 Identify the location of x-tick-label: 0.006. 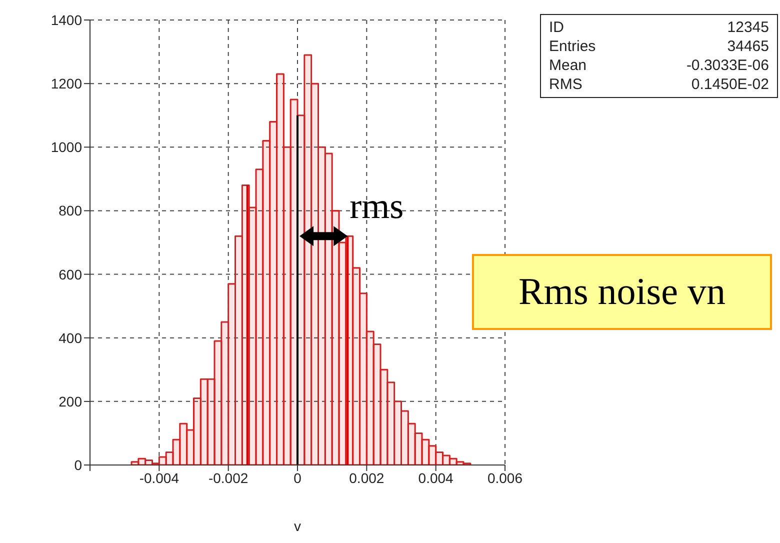
(505, 478).